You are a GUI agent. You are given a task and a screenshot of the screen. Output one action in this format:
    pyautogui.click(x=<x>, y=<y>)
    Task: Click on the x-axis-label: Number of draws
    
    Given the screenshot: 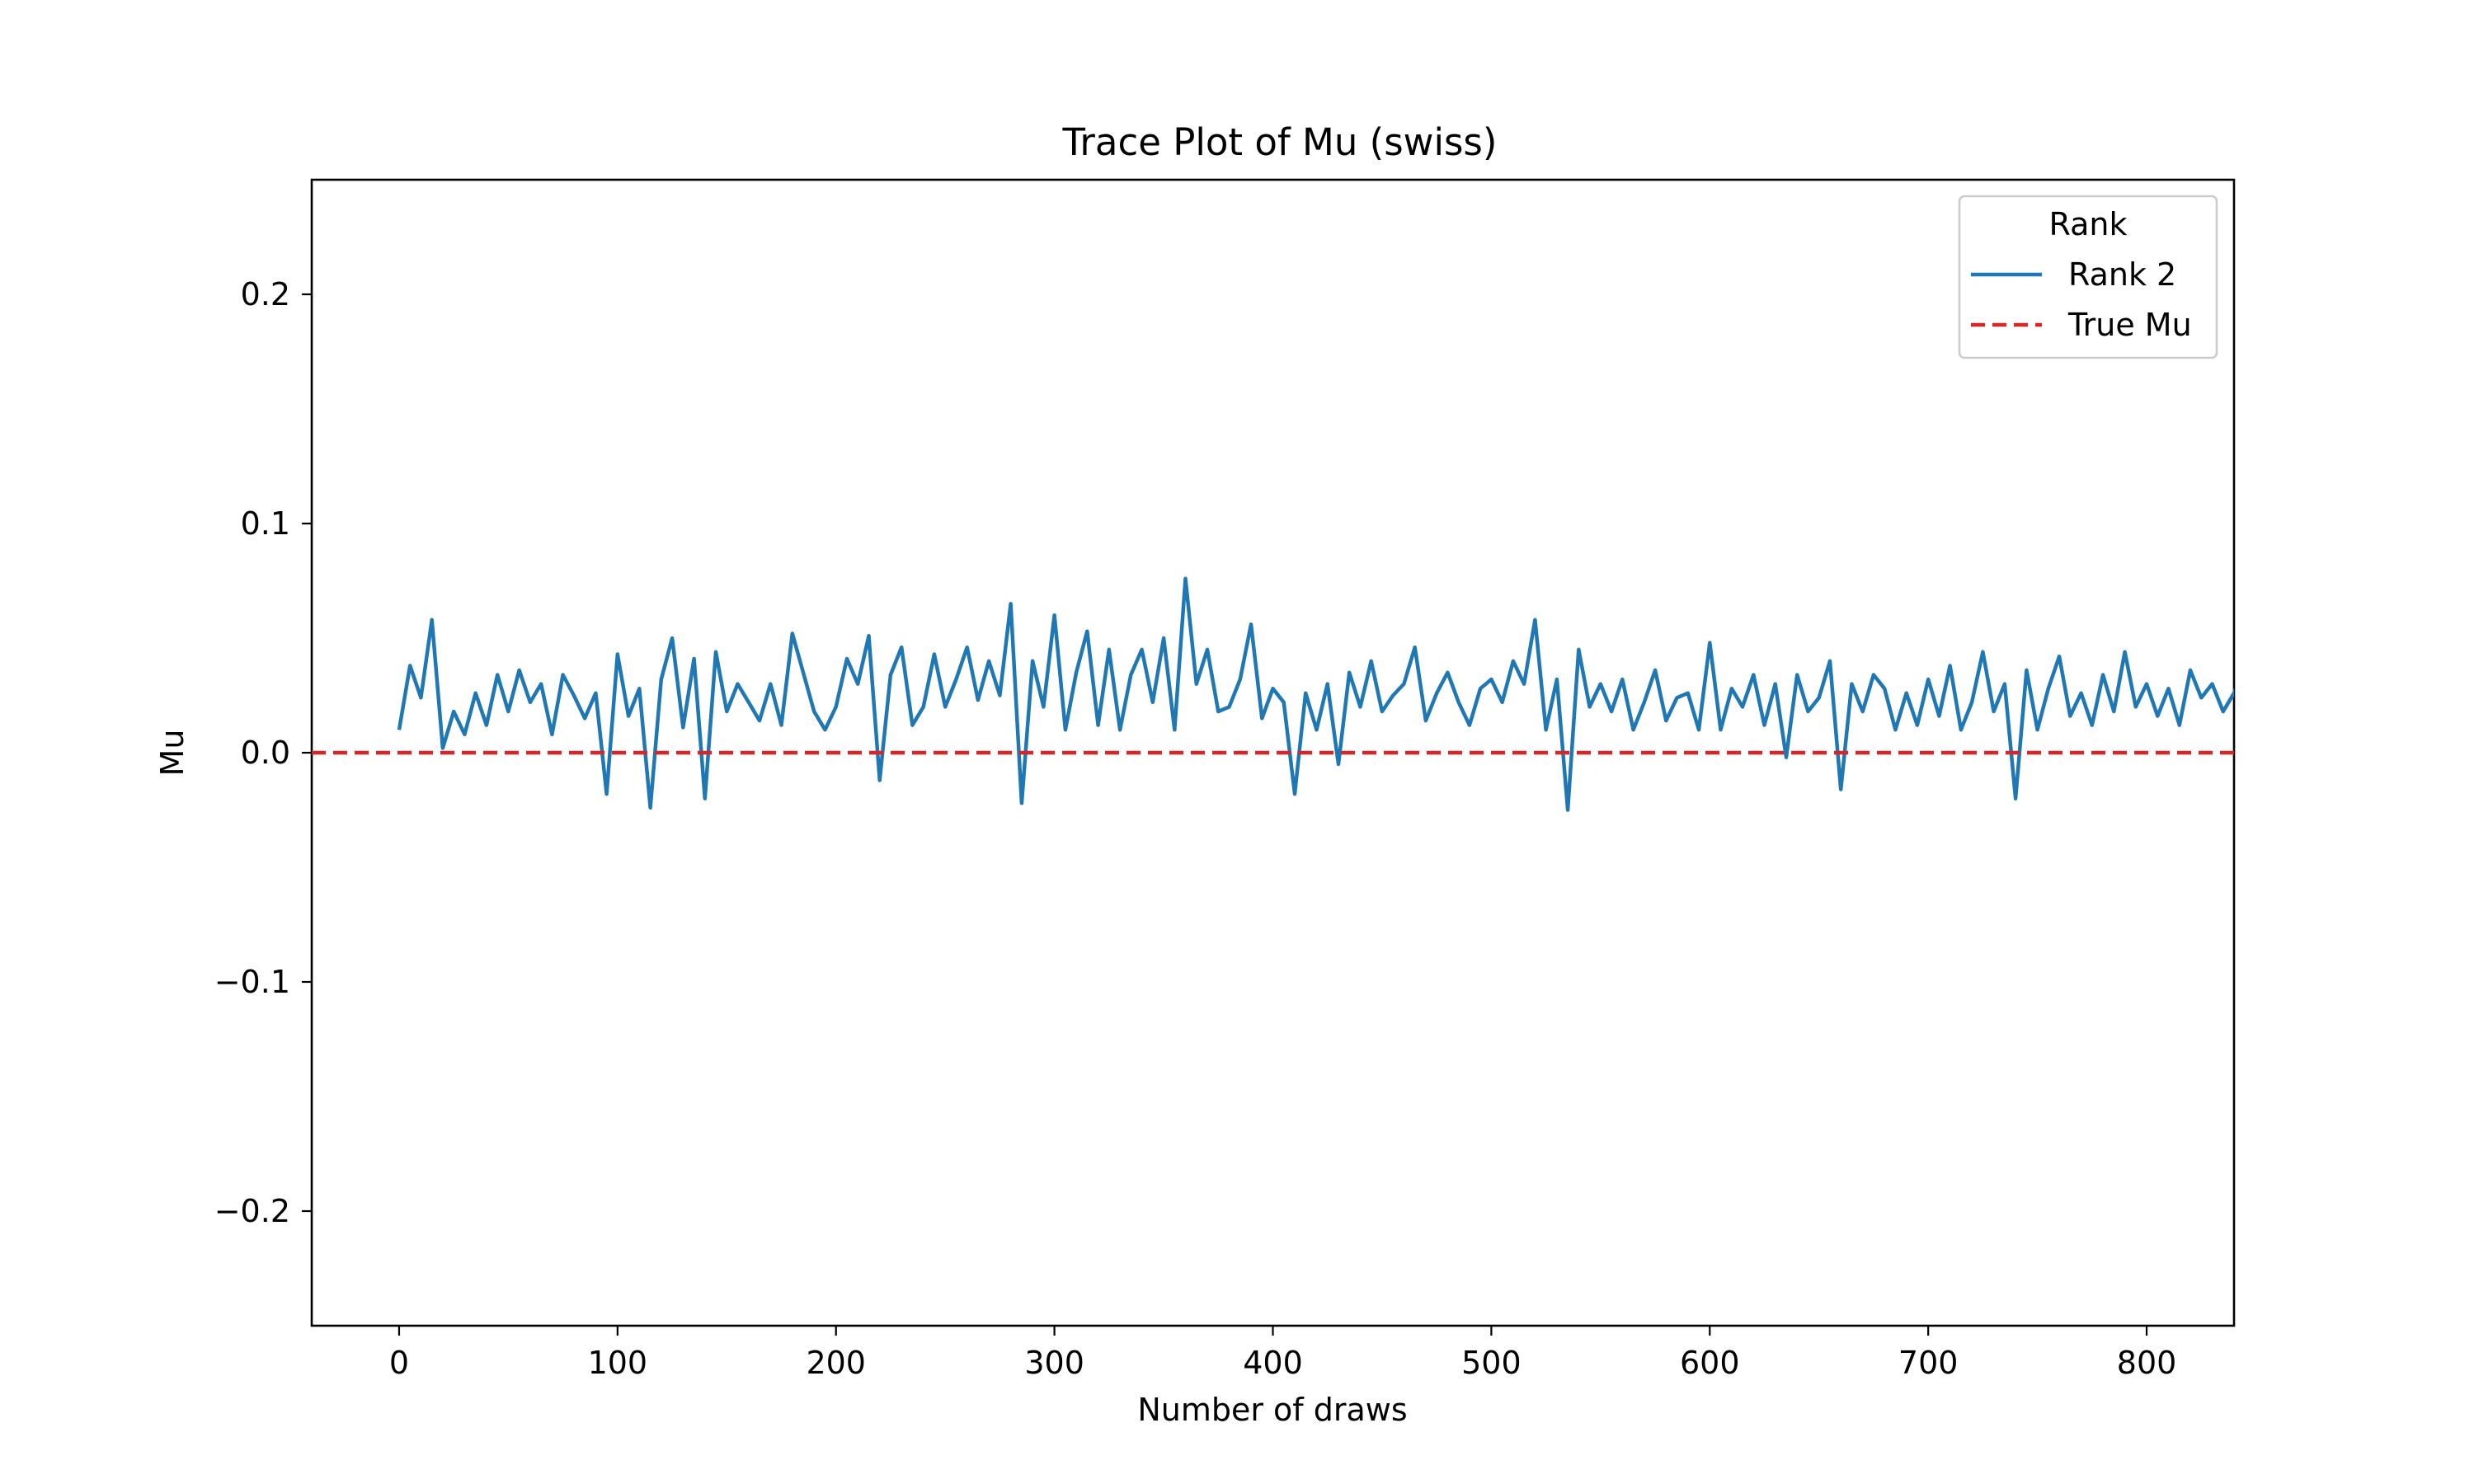 What is the action you would take?
    pyautogui.click(x=1272, y=1410)
    